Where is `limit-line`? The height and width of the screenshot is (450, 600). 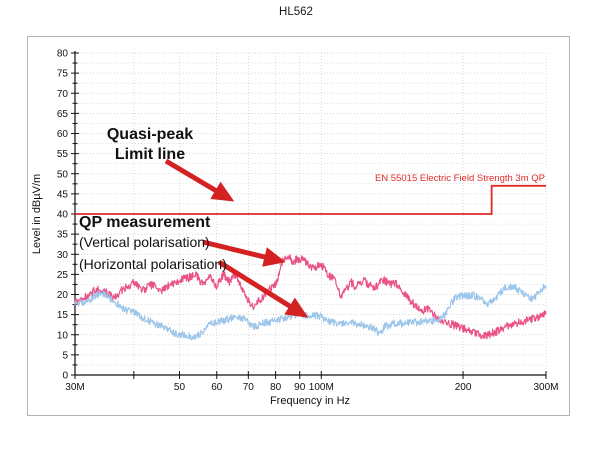
limit-line is located at coordinates (310, 199).